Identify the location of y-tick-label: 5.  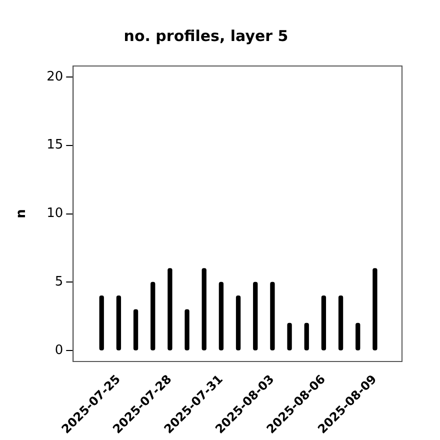
(59, 282).